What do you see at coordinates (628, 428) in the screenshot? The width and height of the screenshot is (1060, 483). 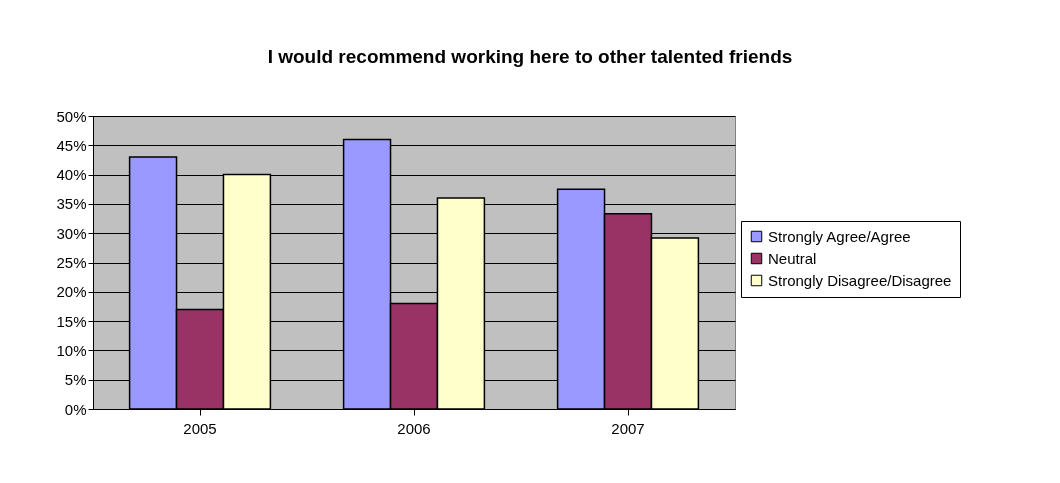 I see `x-tick-label: 2007` at bounding box center [628, 428].